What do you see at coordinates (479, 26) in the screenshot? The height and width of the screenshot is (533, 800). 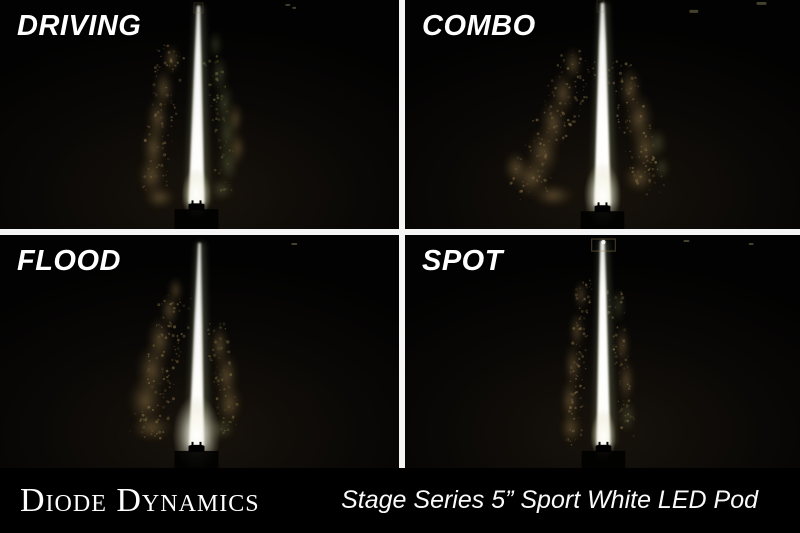 I see `panel-label-combo: COMBO` at bounding box center [479, 26].